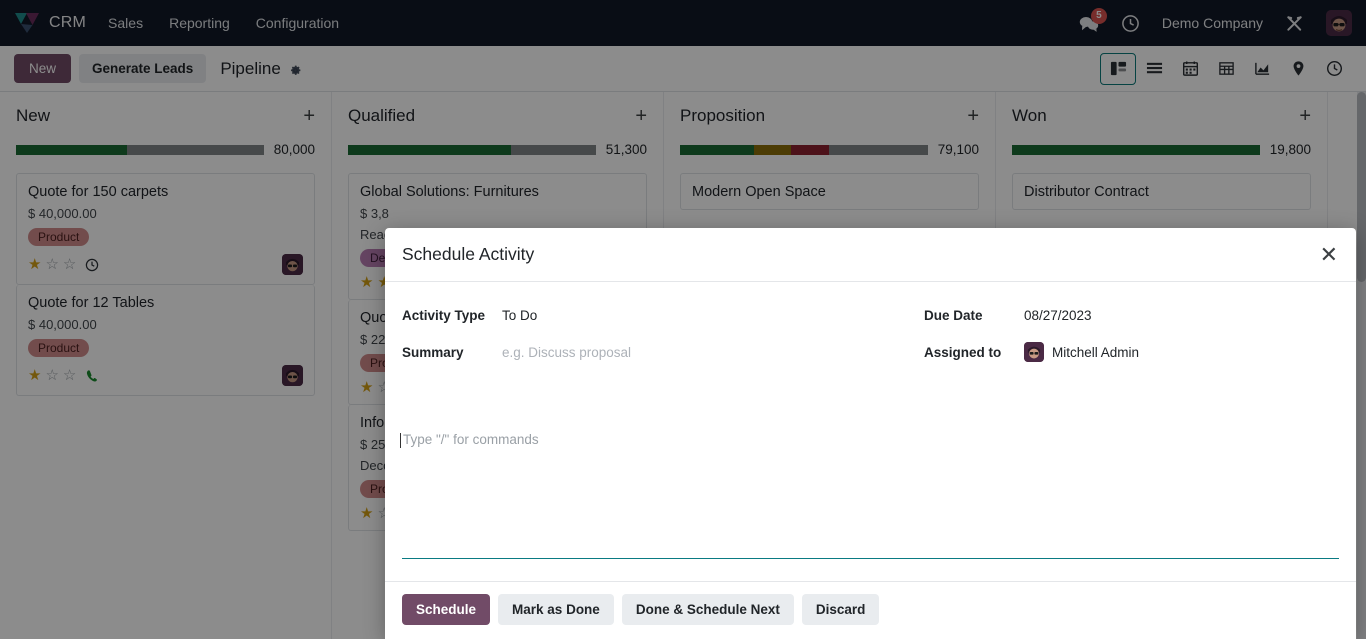 This screenshot has height=639, width=1366. I want to click on view-pivot, so click(1226, 69).